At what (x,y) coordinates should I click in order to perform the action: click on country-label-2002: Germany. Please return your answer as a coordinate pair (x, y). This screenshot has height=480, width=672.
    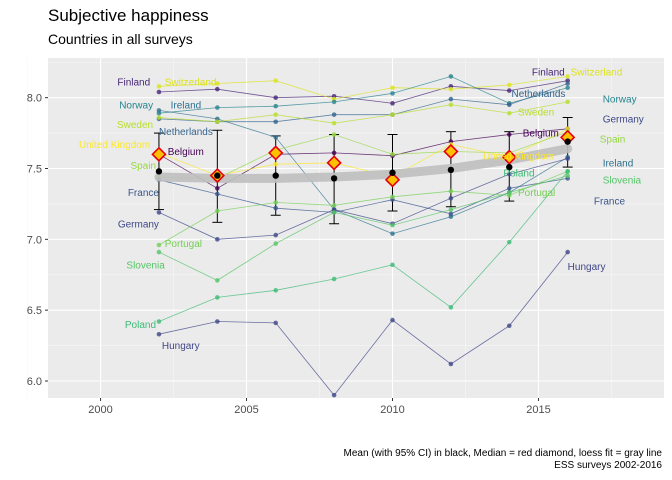
    Looking at the image, I should click on (138, 224).